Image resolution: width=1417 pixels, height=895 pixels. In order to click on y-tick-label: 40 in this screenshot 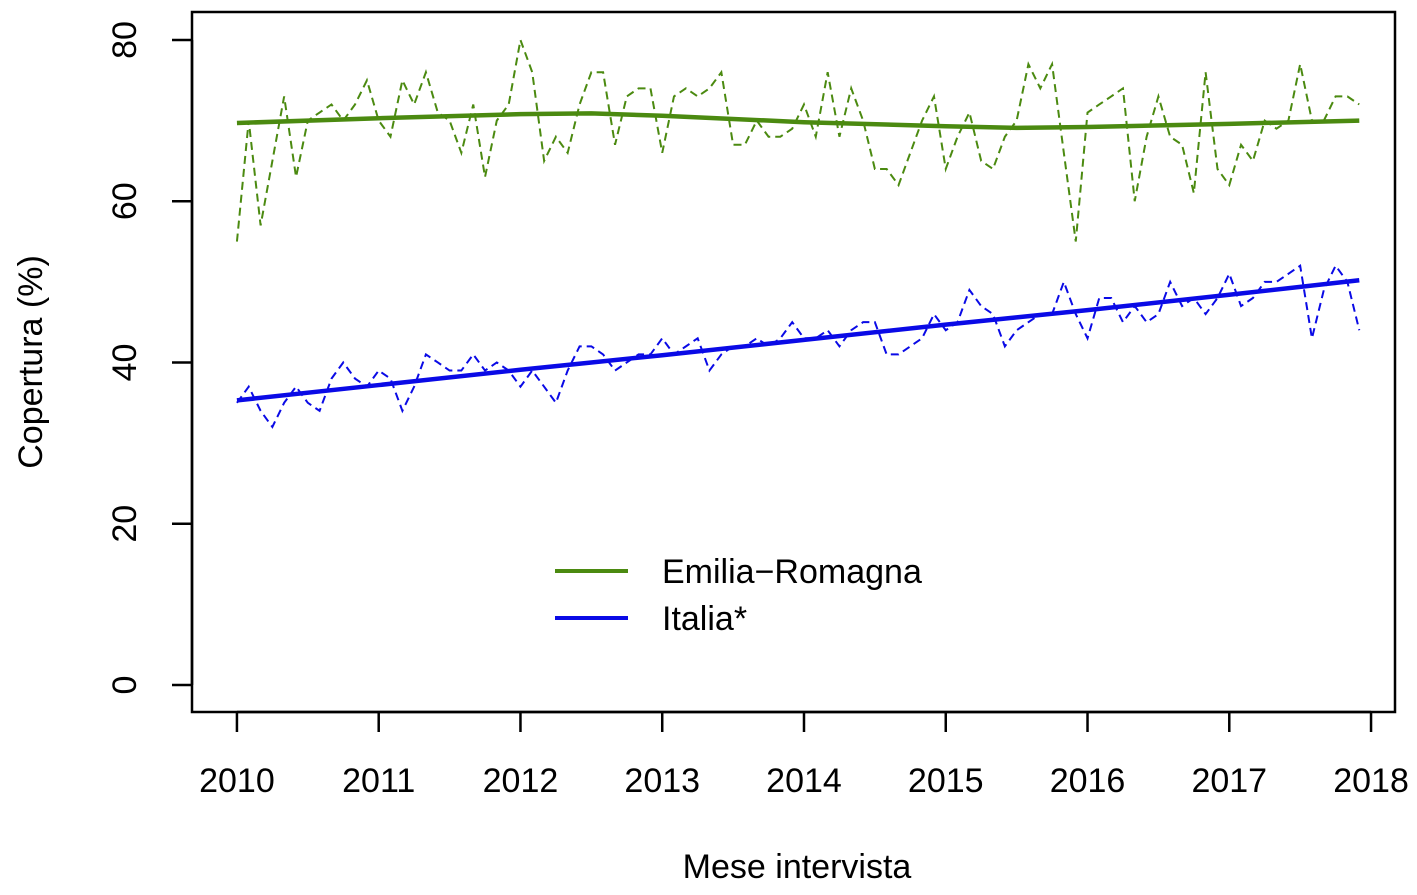, I will do `click(125, 363)`.